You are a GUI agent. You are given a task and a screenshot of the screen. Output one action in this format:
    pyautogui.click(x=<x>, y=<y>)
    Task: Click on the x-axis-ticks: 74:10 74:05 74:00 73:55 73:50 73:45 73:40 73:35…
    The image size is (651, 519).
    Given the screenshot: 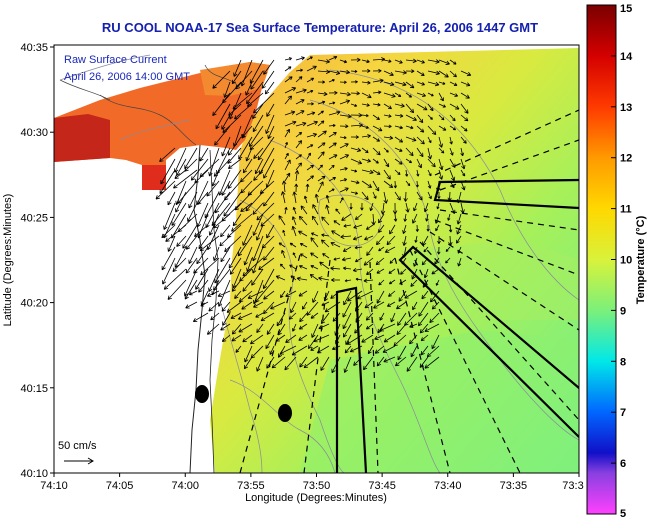 What is the action you would take?
    pyautogui.click(x=312, y=482)
    